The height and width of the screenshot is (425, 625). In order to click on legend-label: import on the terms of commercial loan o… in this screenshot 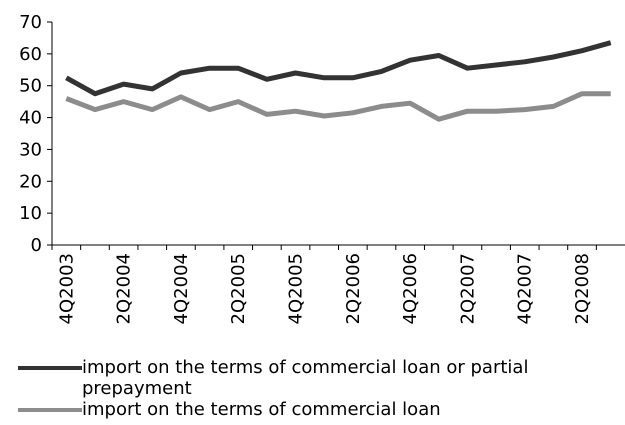, I will do `click(305, 378)`.